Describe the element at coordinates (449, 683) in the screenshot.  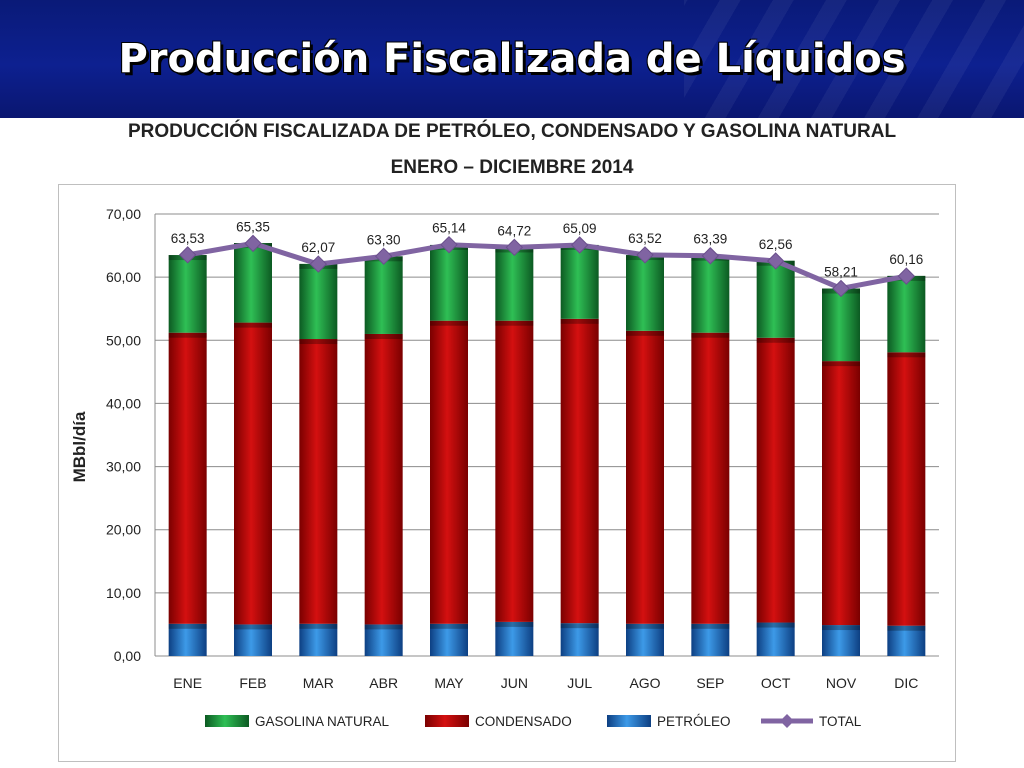
I see `x-tick-label: MAY` at that location.